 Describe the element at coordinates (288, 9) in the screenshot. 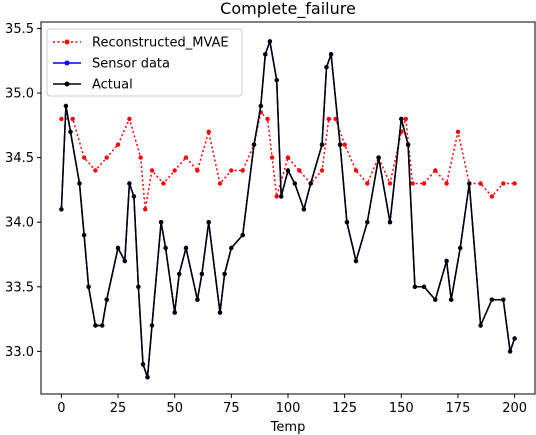

I see `chart-title: Complete_failure` at that location.